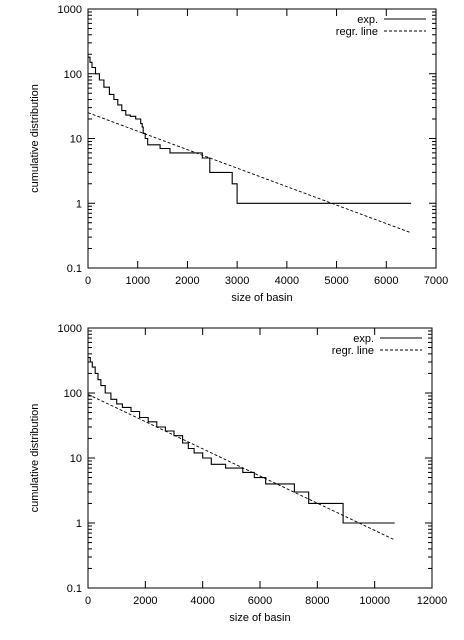 This screenshot has width=464, height=640. What do you see at coordinates (432, 601) in the screenshot?
I see `x-tick-label: 12000` at bounding box center [432, 601].